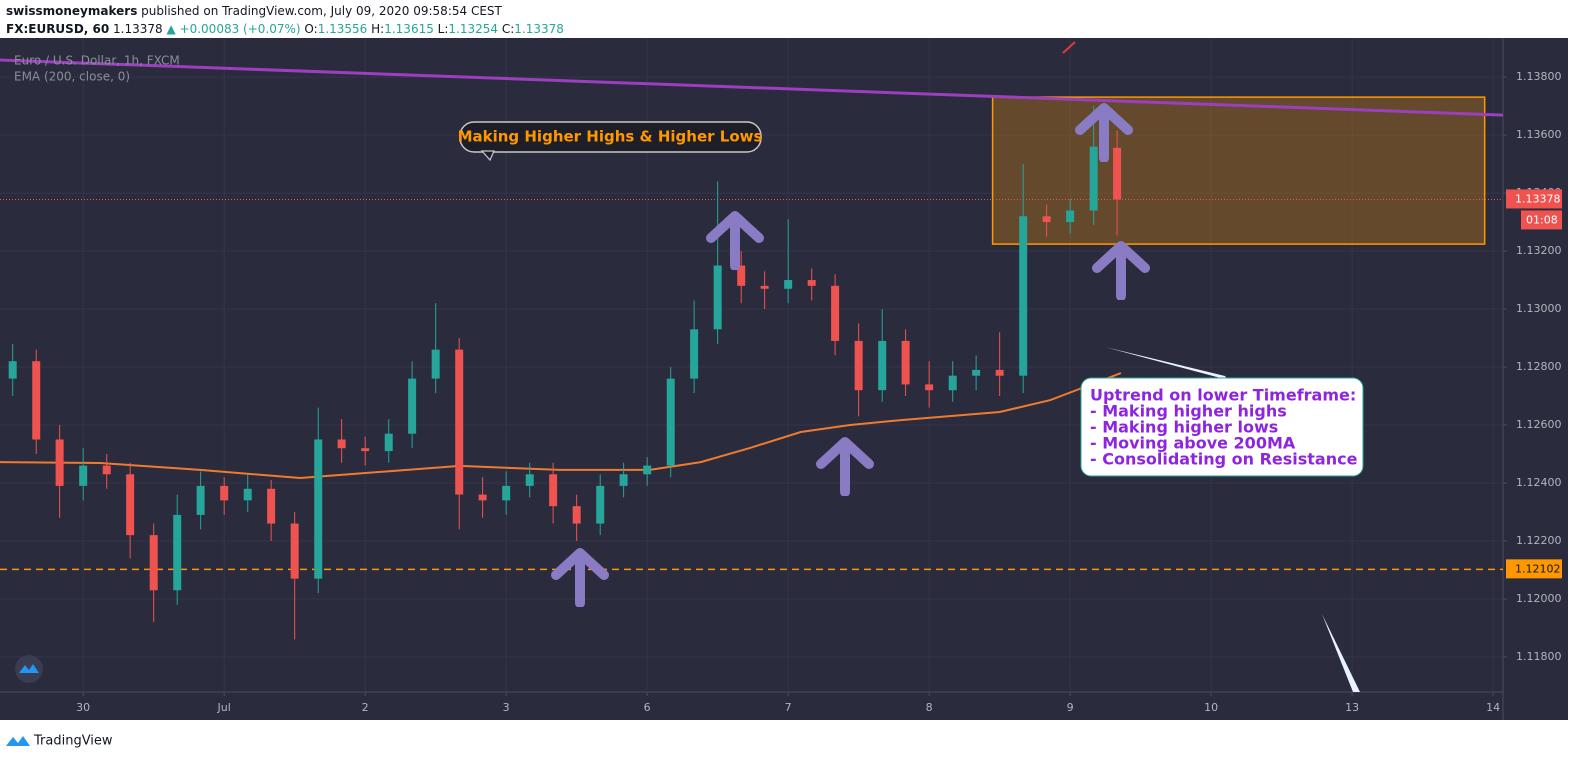  I want to click on price-labels: 1.13378 01:08 1.12102, so click(1534, 384).